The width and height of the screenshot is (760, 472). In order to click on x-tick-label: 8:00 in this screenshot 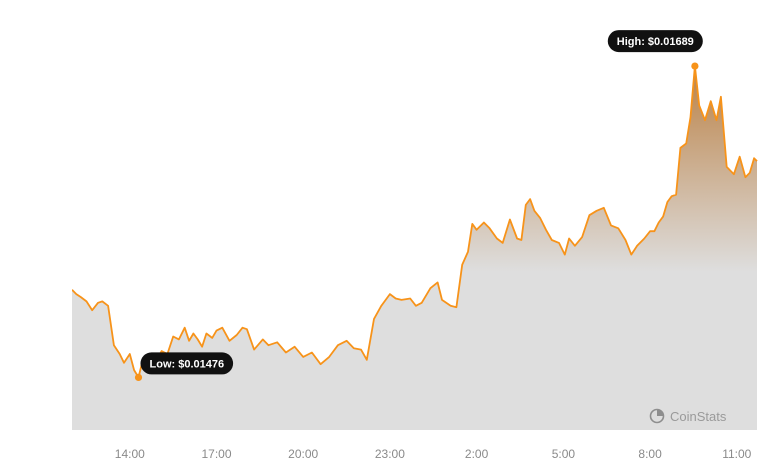, I will do `click(650, 454)`.